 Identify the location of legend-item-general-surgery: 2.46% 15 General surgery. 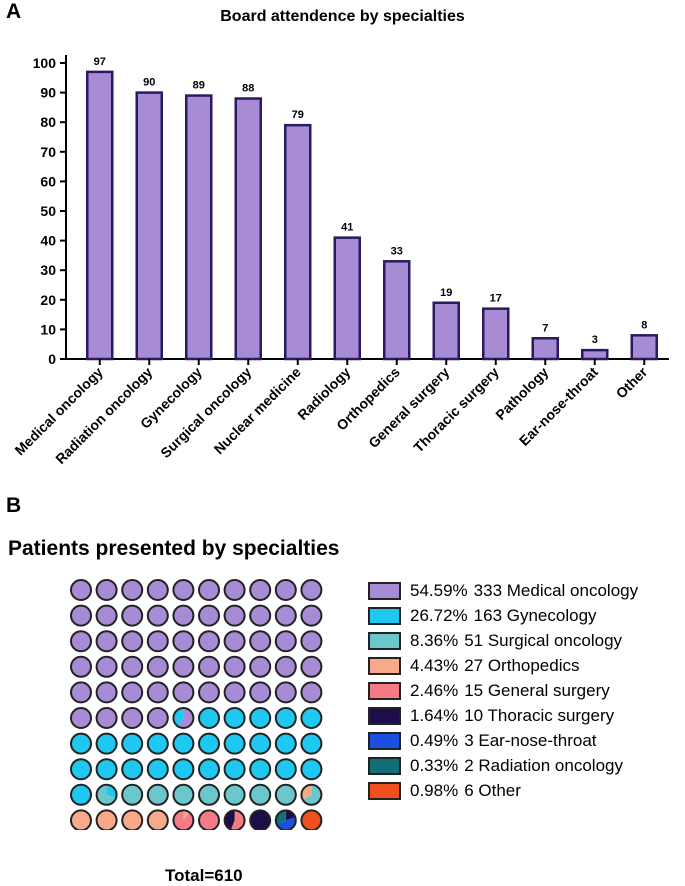
(489, 691).